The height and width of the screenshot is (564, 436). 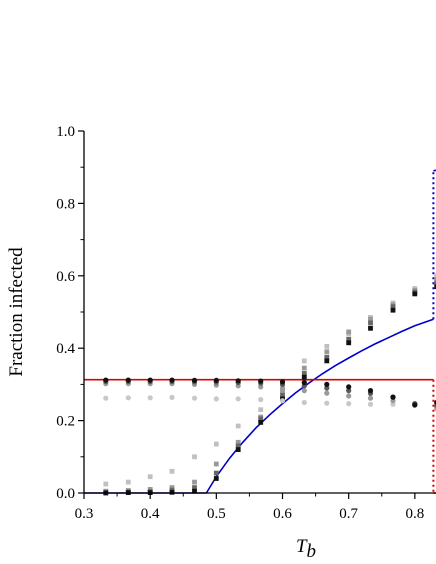 What do you see at coordinates (216, 514) in the screenshot?
I see `x-tick-label: 0.5` at bounding box center [216, 514].